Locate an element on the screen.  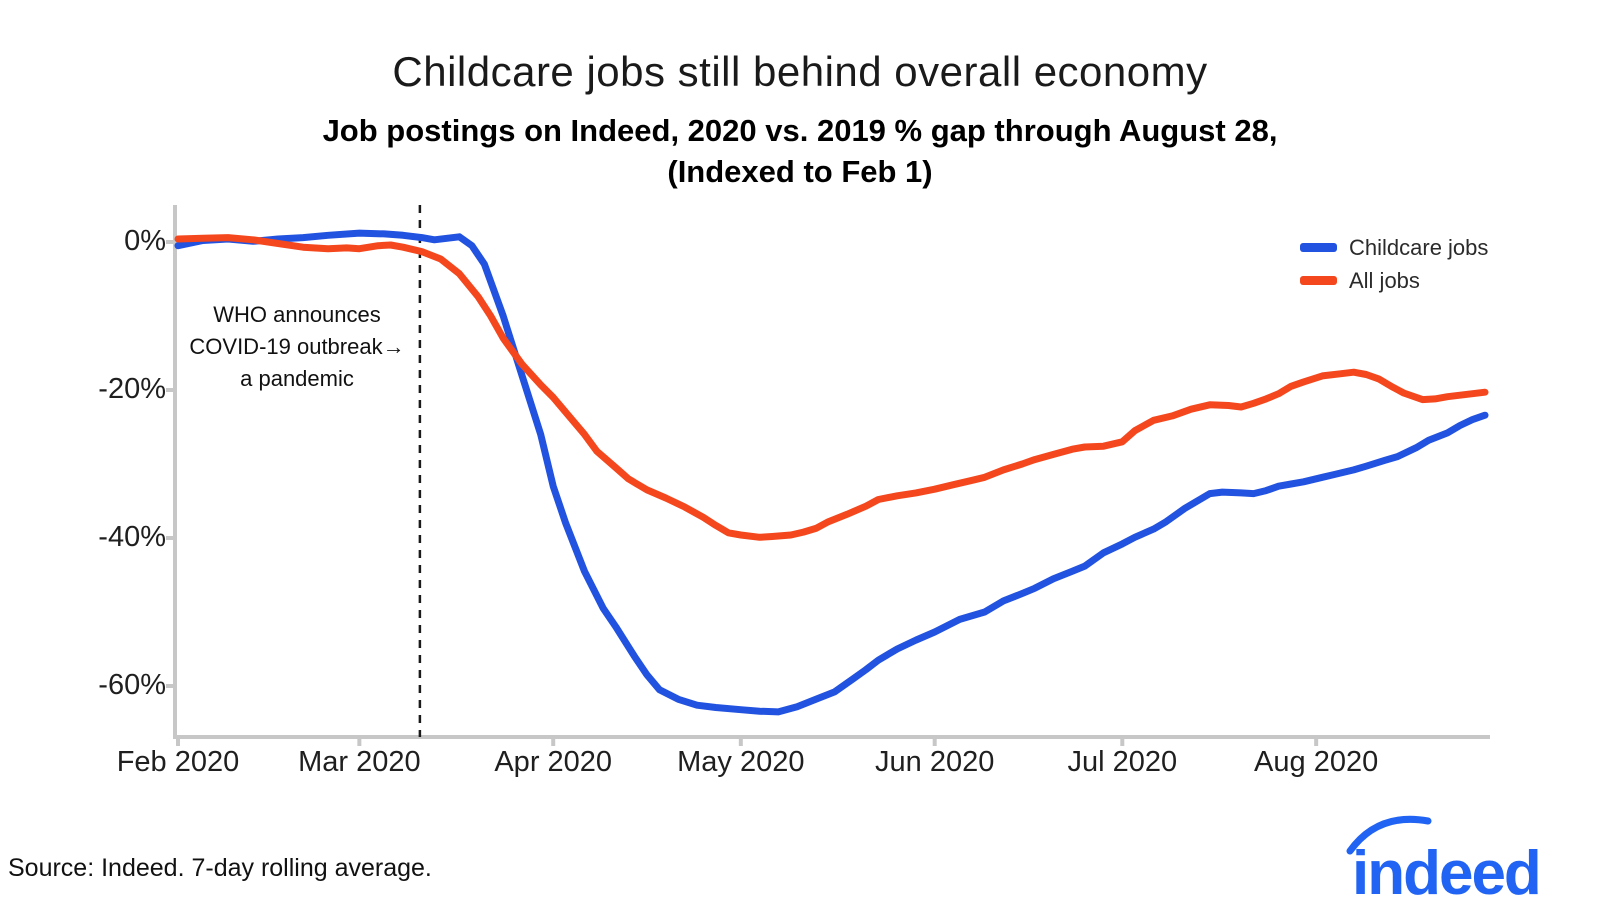
indeed-logo: indeed is located at coordinates (1456, 858).